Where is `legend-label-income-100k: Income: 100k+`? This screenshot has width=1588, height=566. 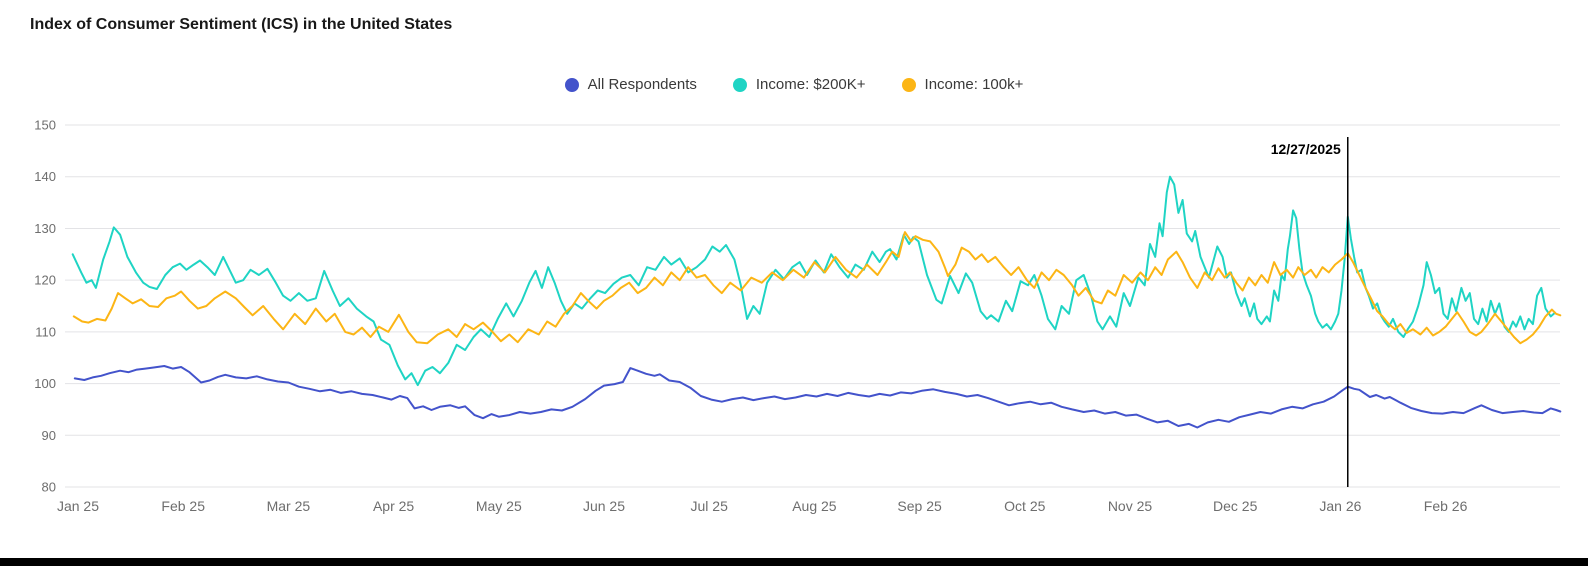
legend-label-income-100k: Income: 100k+ is located at coordinates (974, 84).